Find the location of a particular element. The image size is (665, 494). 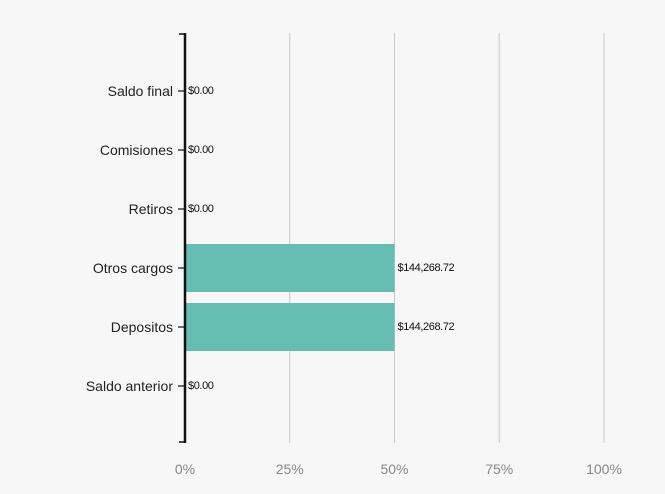

category-label: Comisiones is located at coordinates (136, 150).